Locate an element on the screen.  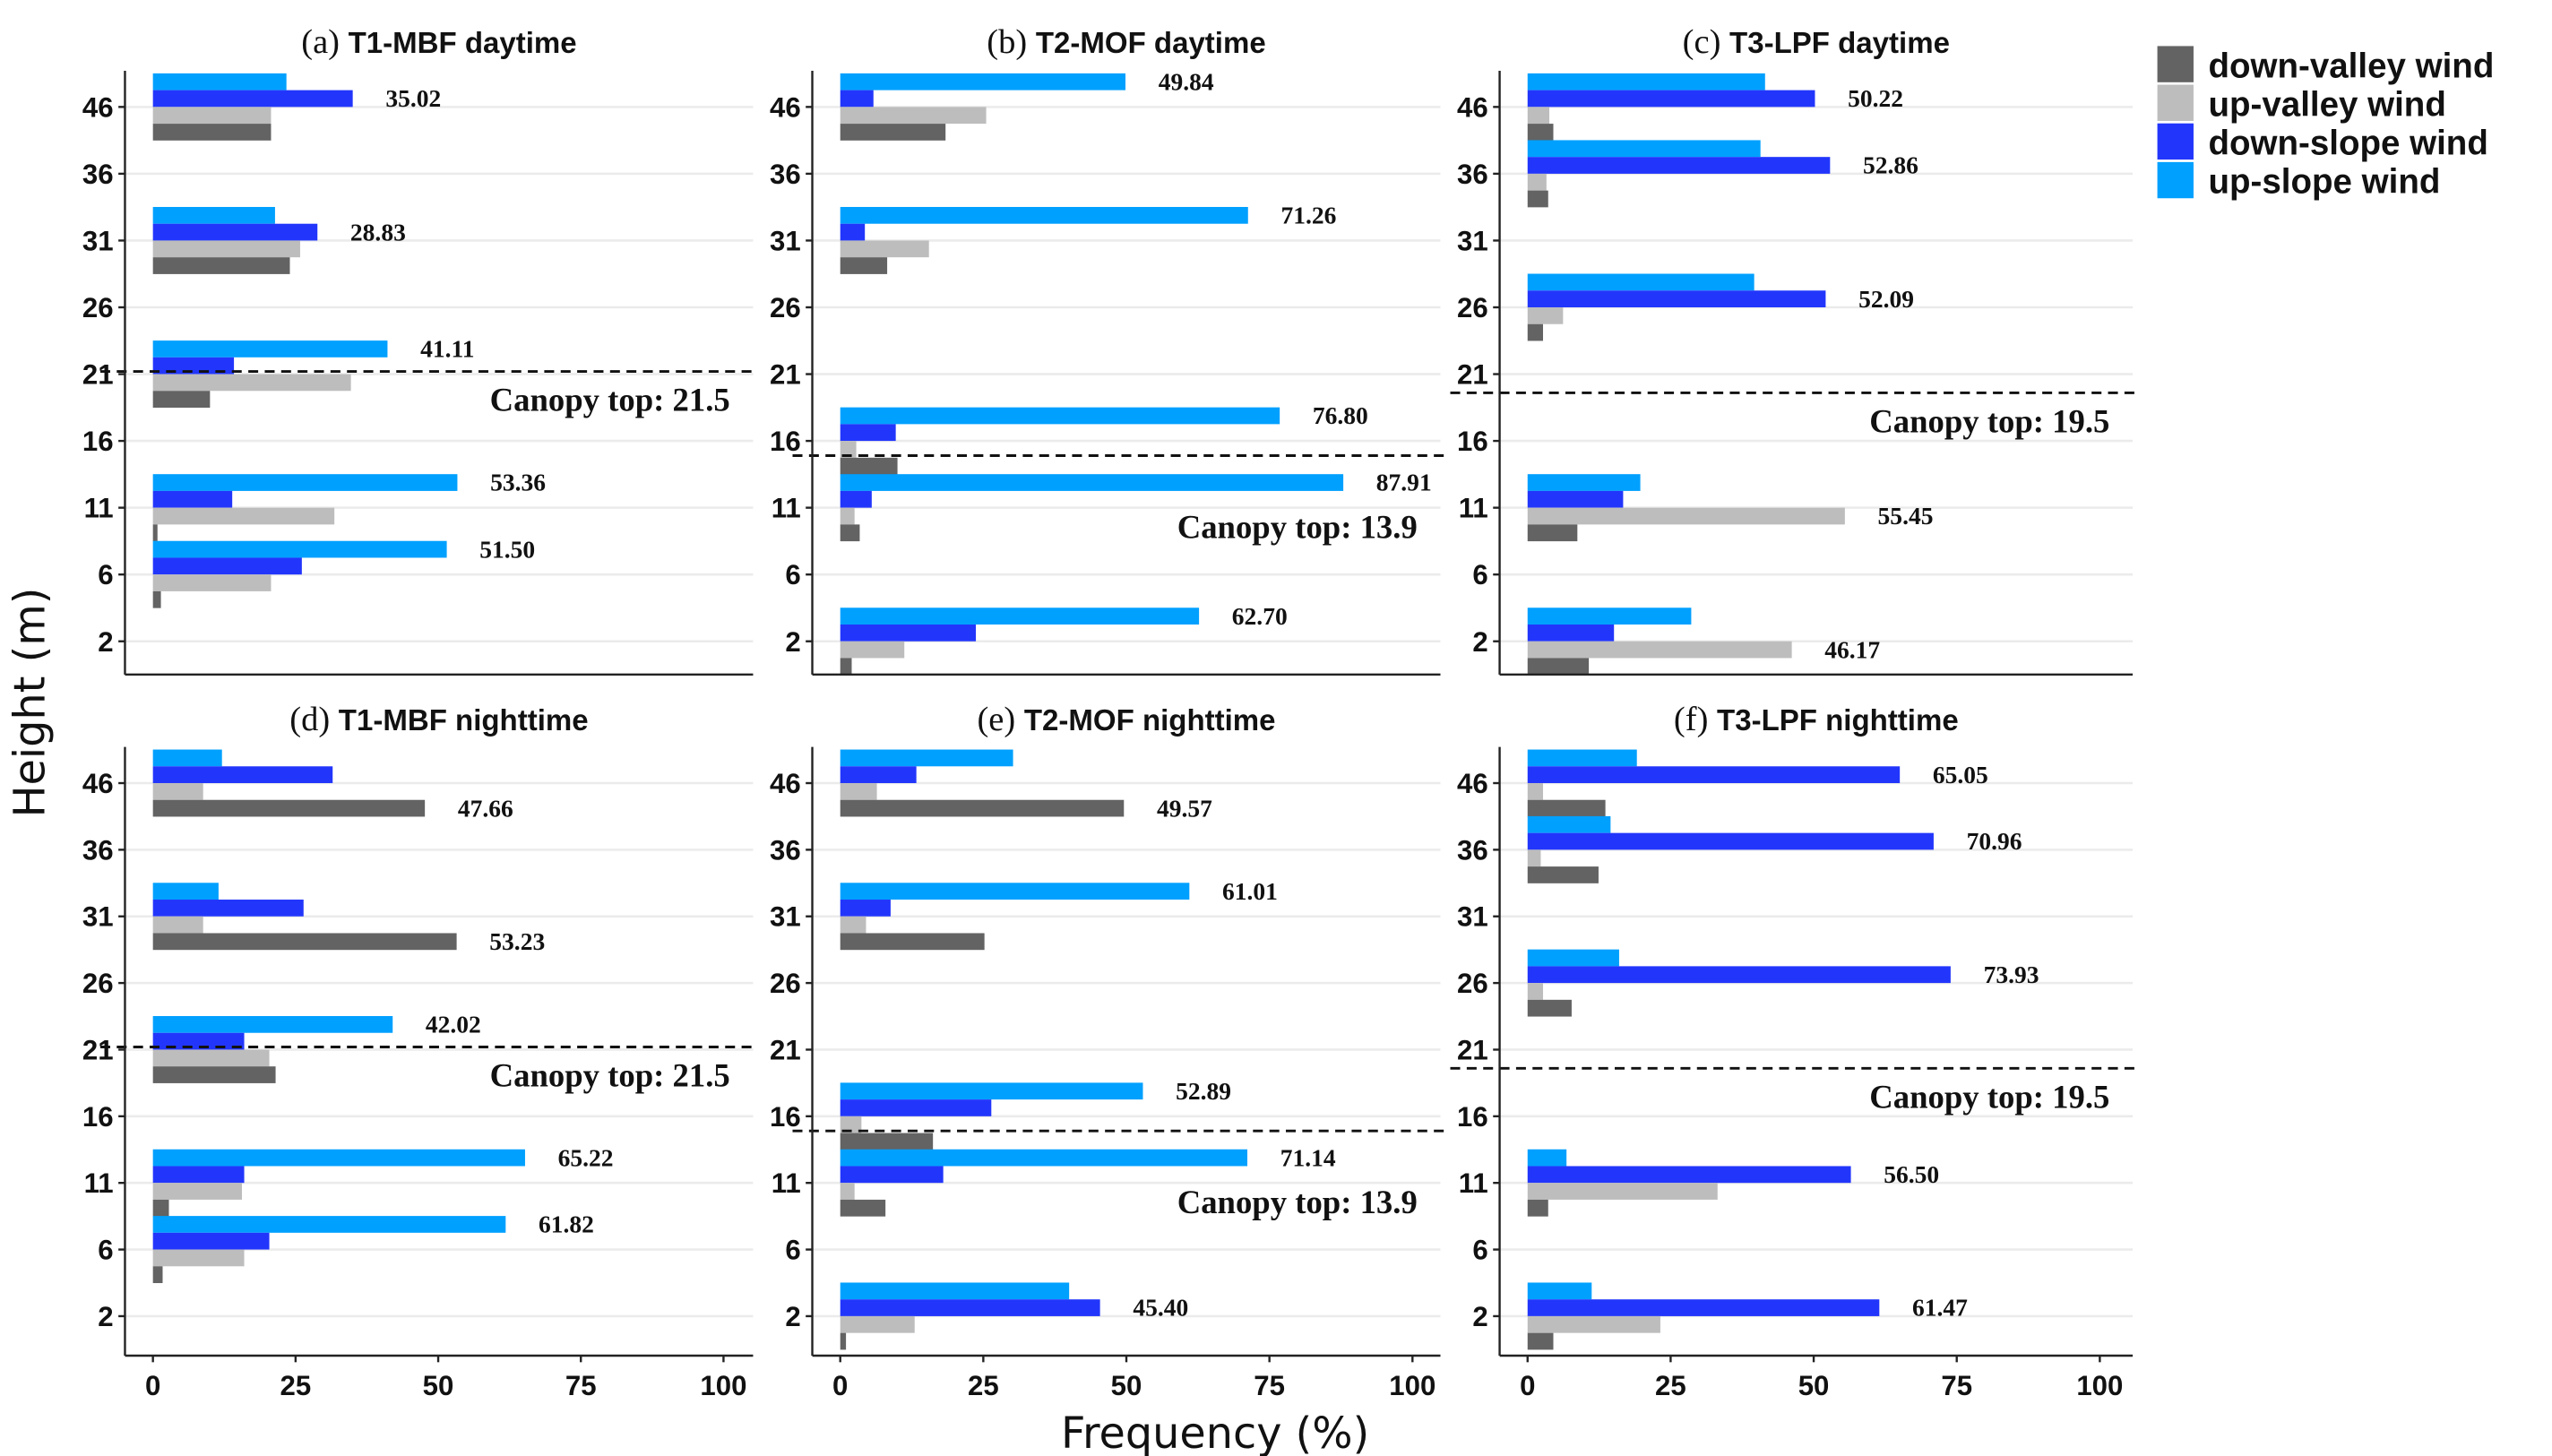
legend-label: up-valley wind is located at coordinates (2326, 105).